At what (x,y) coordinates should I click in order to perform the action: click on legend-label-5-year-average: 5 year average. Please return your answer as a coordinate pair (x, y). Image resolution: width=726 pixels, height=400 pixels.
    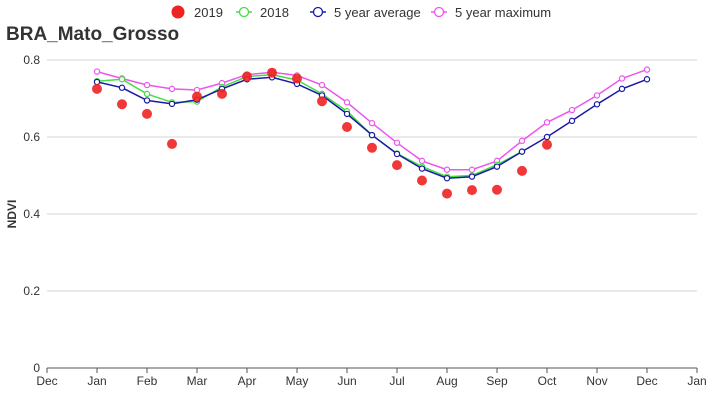
    Looking at the image, I should click on (377, 12).